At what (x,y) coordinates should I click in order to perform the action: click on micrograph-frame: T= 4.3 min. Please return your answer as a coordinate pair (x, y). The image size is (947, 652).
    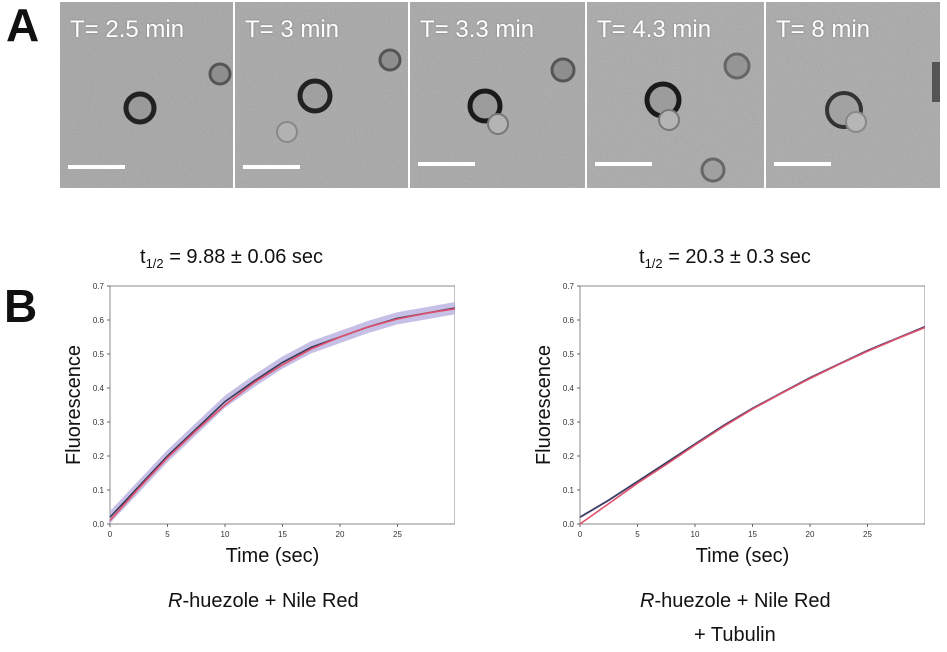
    Looking at the image, I should click on (675, 95).